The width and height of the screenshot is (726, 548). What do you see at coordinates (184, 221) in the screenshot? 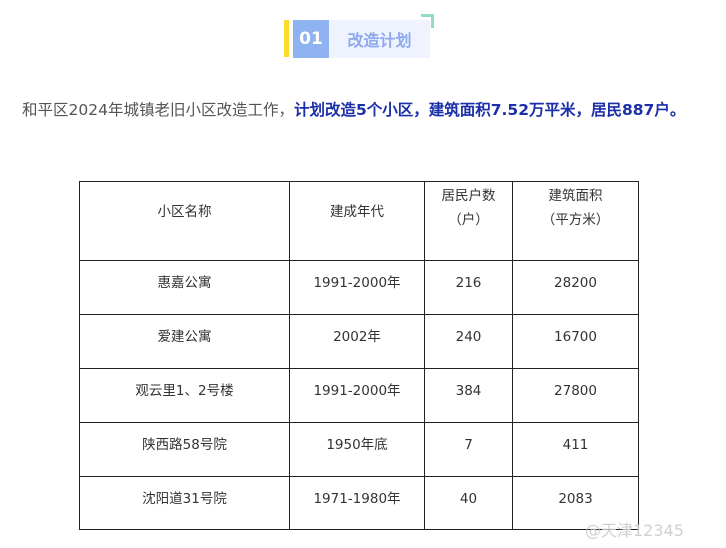
I see `header-cell: 小区名称` at bounding box center [184, 221].